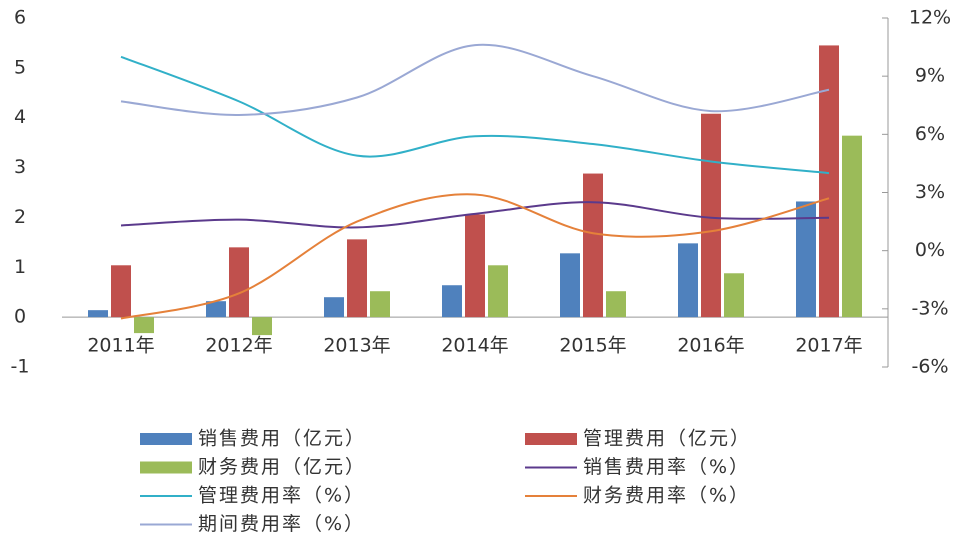 This screenshot has height=541, width=968. What do you see at coordinates (20, 18) in the screenshot?
I see `y-tick-label: 6` at bounding box center [20, 18].